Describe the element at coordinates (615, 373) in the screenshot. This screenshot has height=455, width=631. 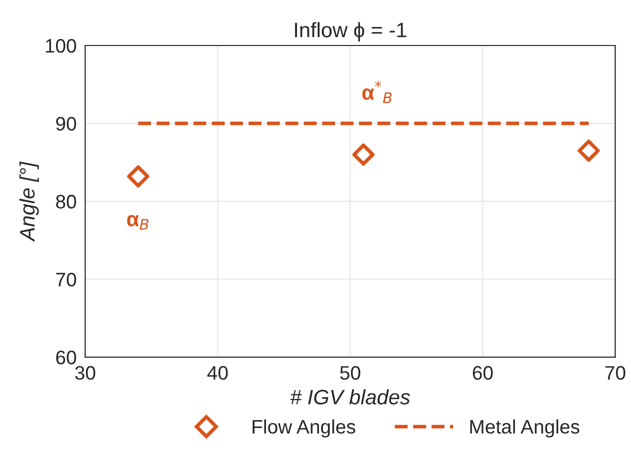
I see `x-tick-label: 70` at that location.